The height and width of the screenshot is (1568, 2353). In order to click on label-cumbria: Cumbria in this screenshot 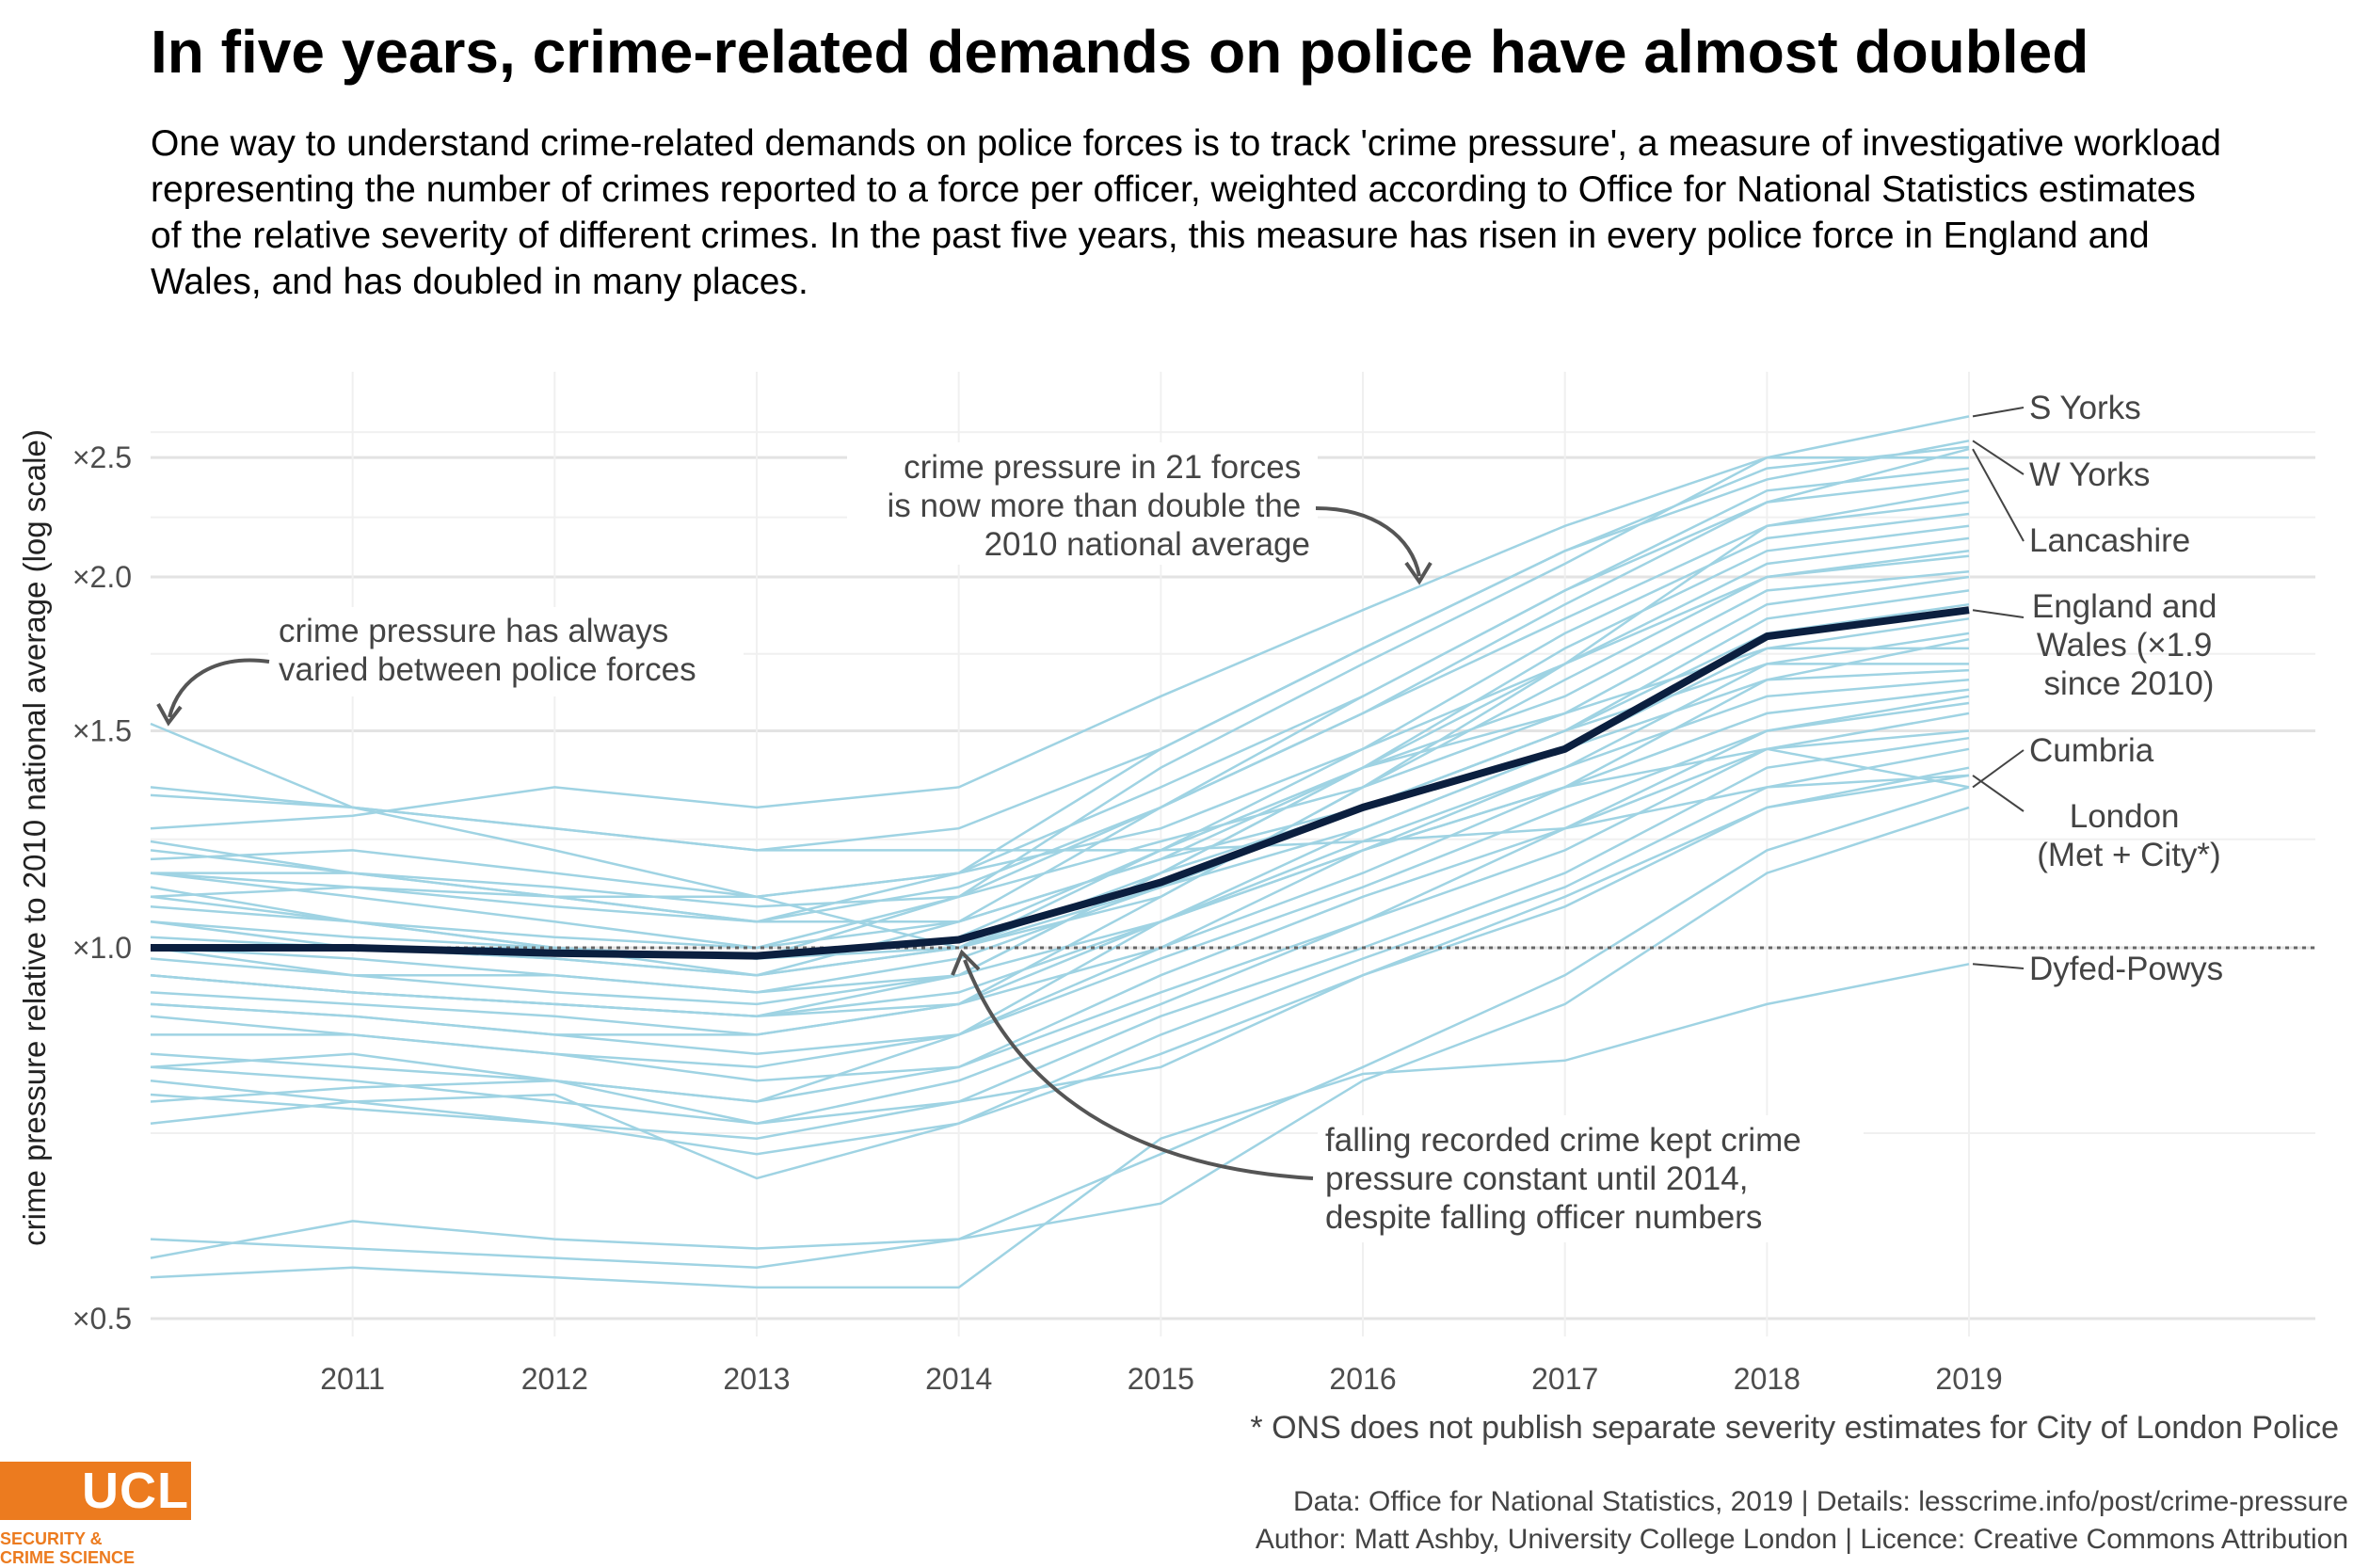, I will do `click(2092, 750)`.